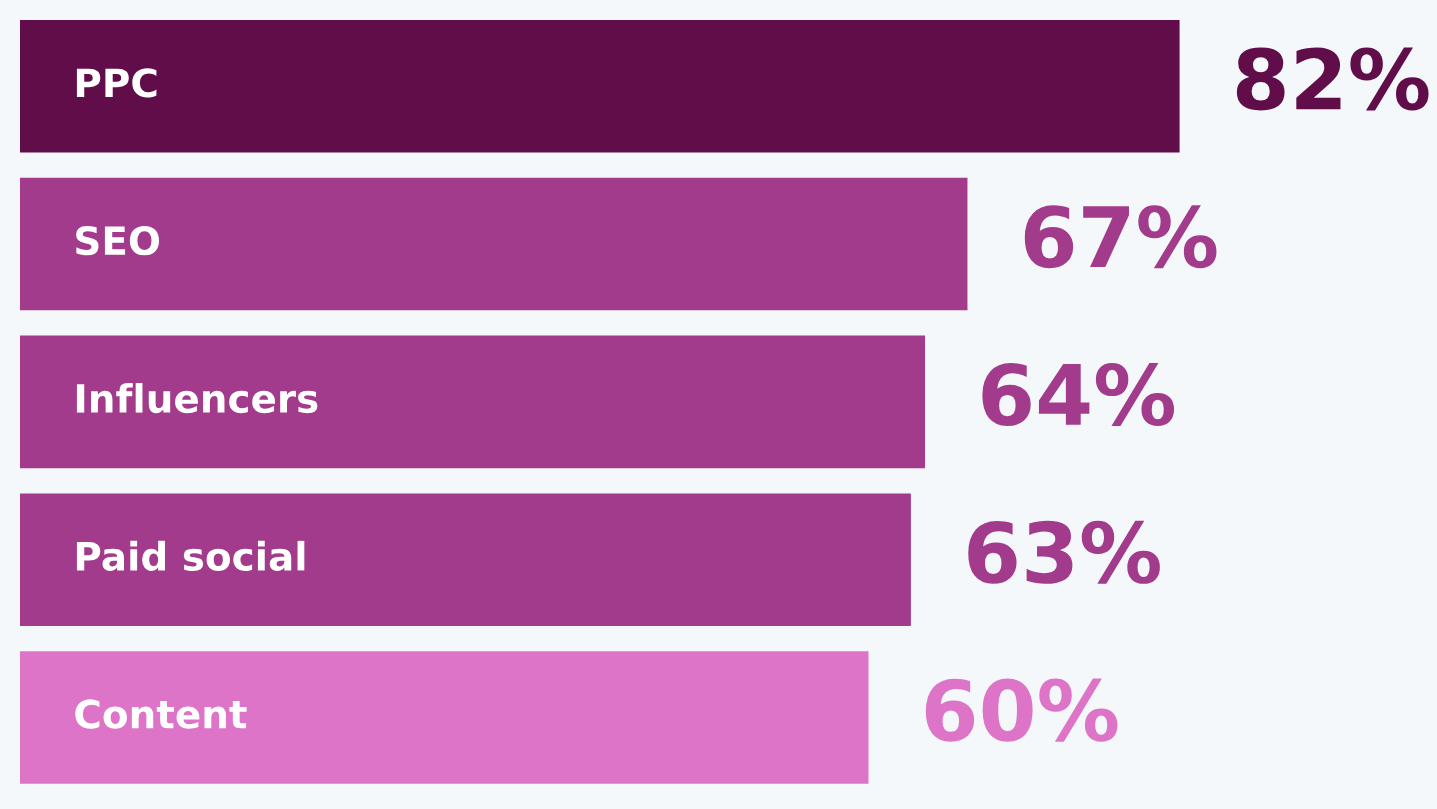 The width and height of the screenshot is (1437, 809). What do you see at coordinates (161, 714) in the screenshot?
I see `y-tick-label: Content` at bounding box center [161, 714].